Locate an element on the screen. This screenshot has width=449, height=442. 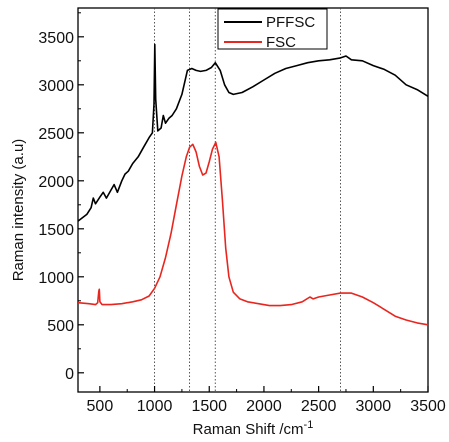
legend-label-fsc: FSC is located at coordinates (281, 42).